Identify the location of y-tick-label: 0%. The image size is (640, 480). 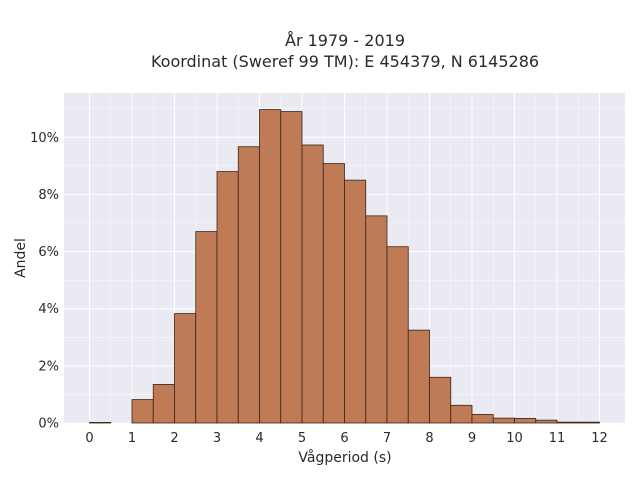
(48, 424).